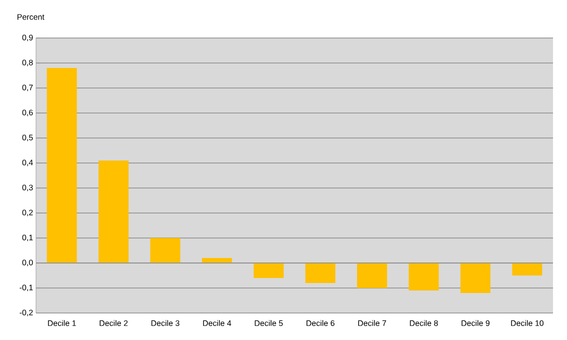 The width and height of the screenshot is (567, 340). What do you see at coordinates (27, 213) in the screenshot?
I see `y-tick-label: 0,2` at bounding box center [27, 213].